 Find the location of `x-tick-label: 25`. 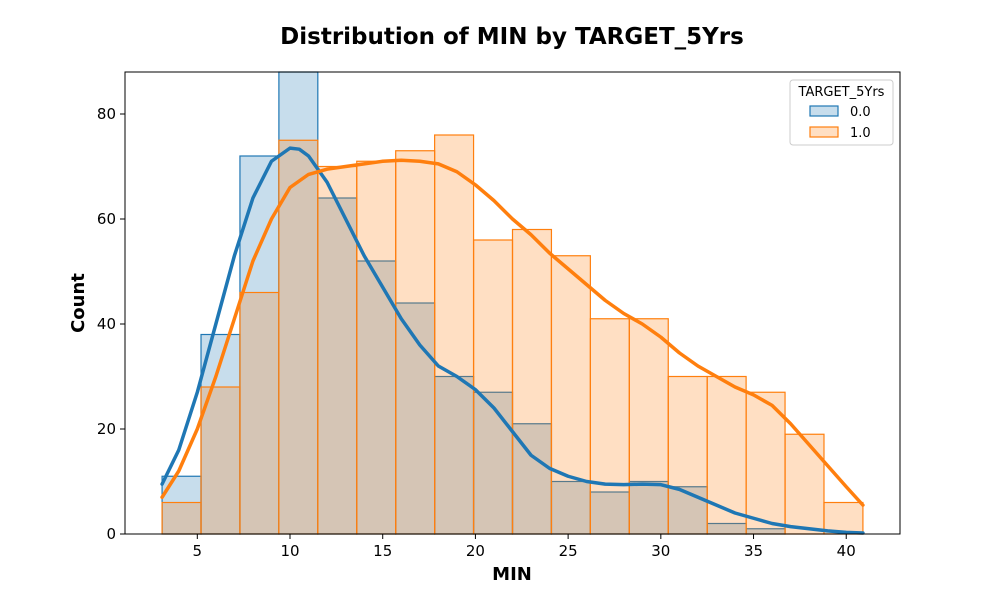

x-tick-label: 25 is located at coordinates (568, 551).